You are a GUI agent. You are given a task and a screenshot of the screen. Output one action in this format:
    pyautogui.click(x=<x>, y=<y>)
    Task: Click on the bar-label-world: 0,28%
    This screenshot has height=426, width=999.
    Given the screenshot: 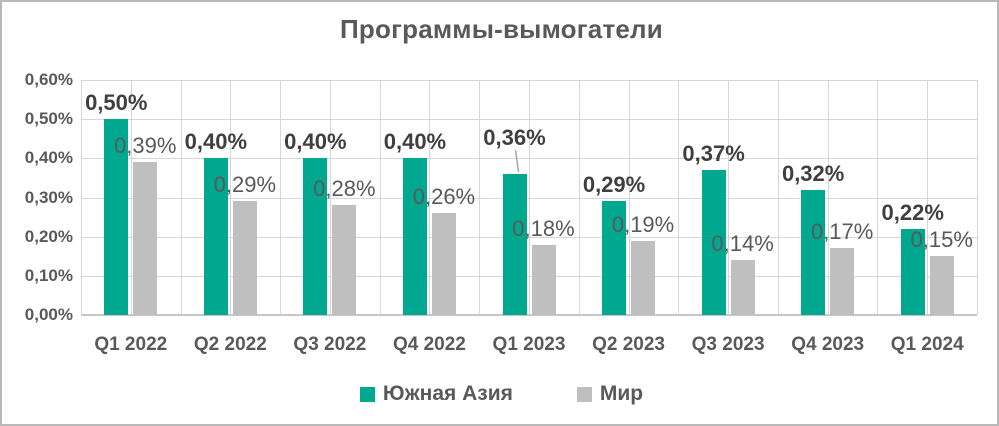 What is the action you would take?
    pyautogui.click(x=344, y=189)
    